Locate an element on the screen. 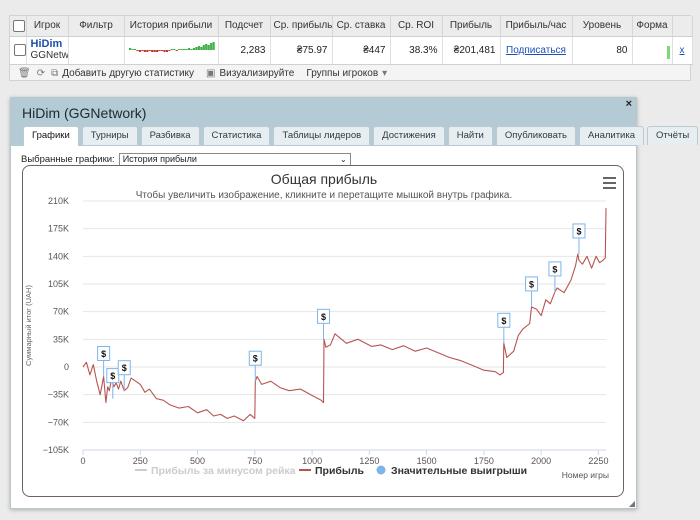 This screenshot has height=520, width=700. legend-bigwin-label: Значительные выигрыши is located at coordinates (459, 471).